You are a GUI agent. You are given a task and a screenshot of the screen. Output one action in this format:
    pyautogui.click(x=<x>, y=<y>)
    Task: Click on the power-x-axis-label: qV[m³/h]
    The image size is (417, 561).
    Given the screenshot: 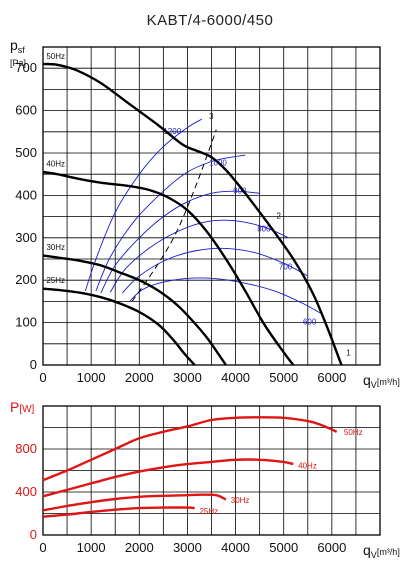 What is the action you would take?
    pyautogui.click(x=381, y=551)
    